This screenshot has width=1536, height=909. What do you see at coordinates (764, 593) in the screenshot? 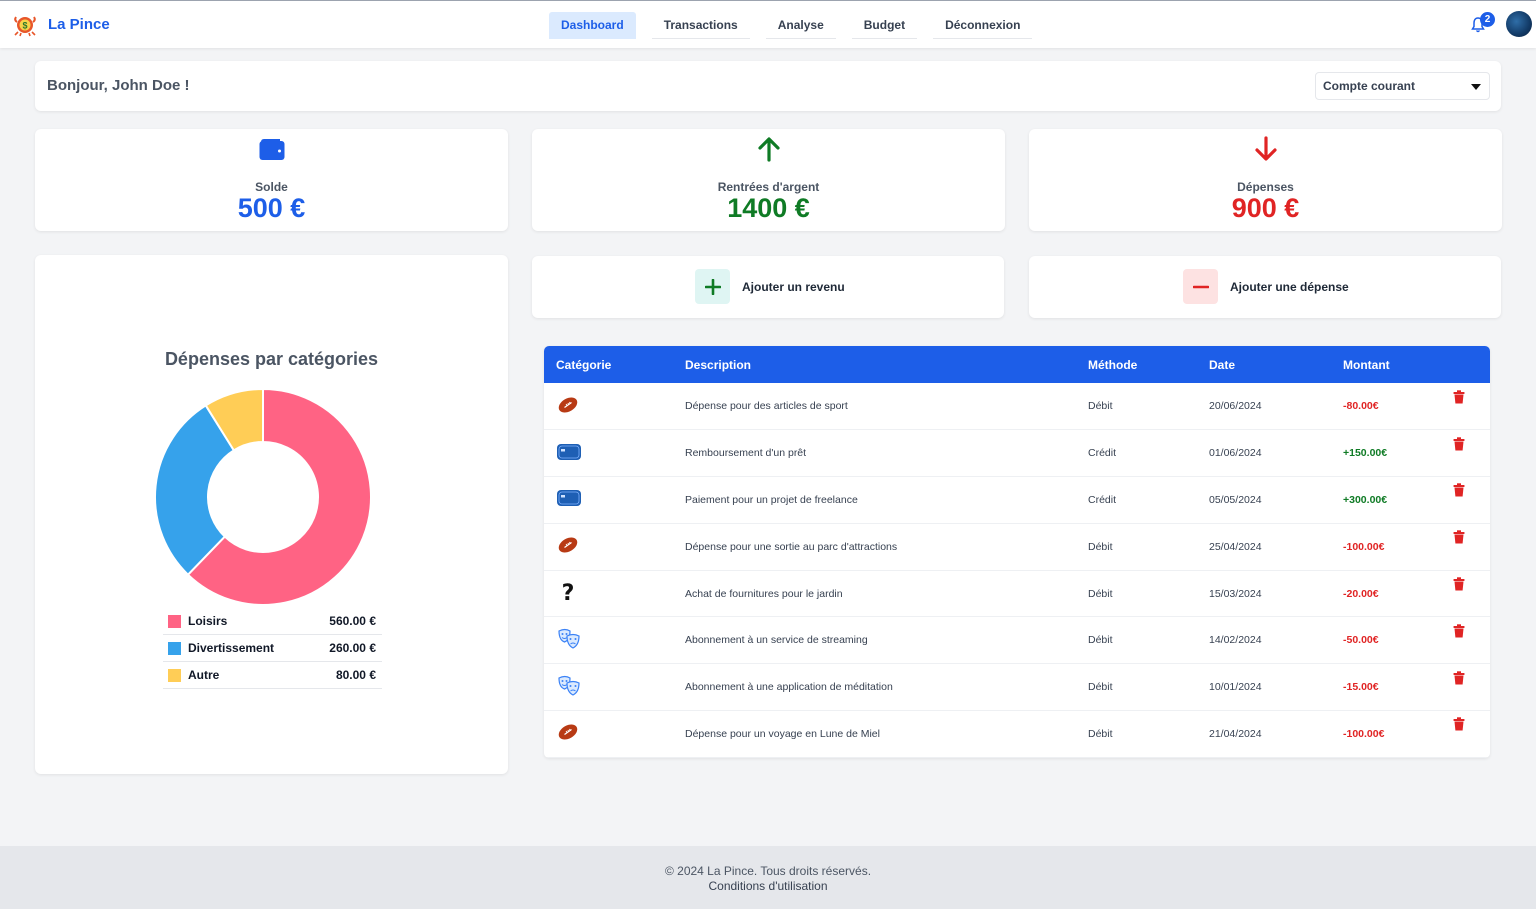
I see `description-cell: Achat de fournitures pour le jardin` at bounding box center [764, 593].